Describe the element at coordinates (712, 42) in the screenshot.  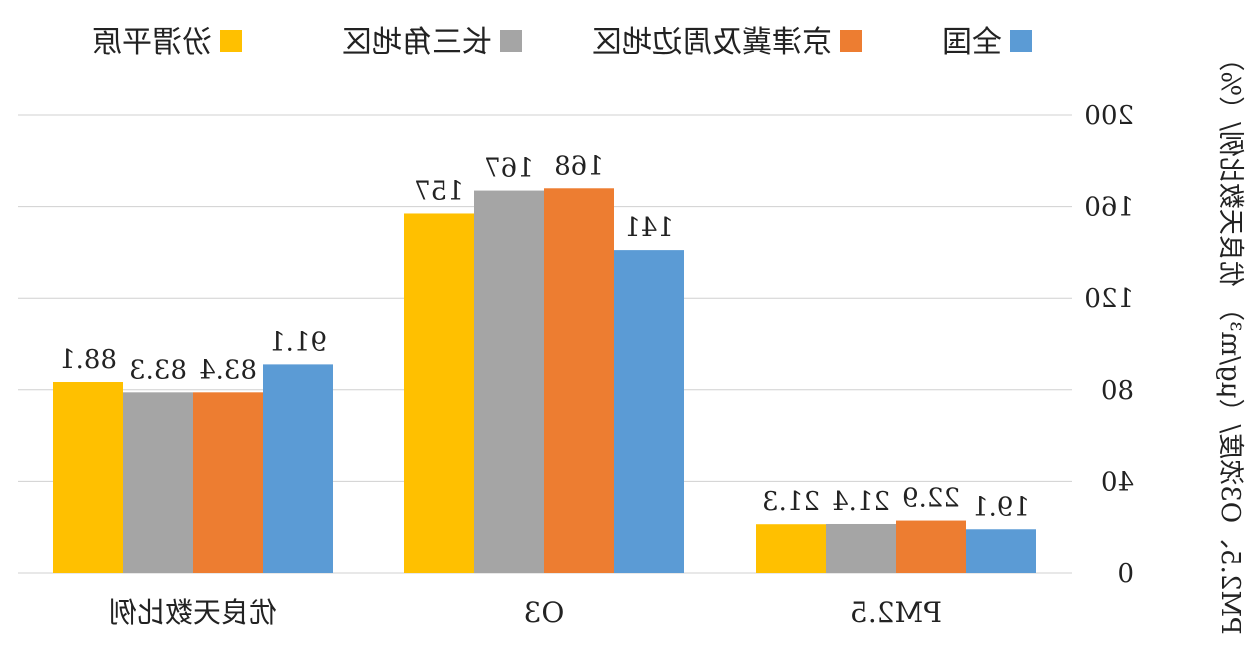
I see `legend-label: 京津冀及周边地区` at that location.